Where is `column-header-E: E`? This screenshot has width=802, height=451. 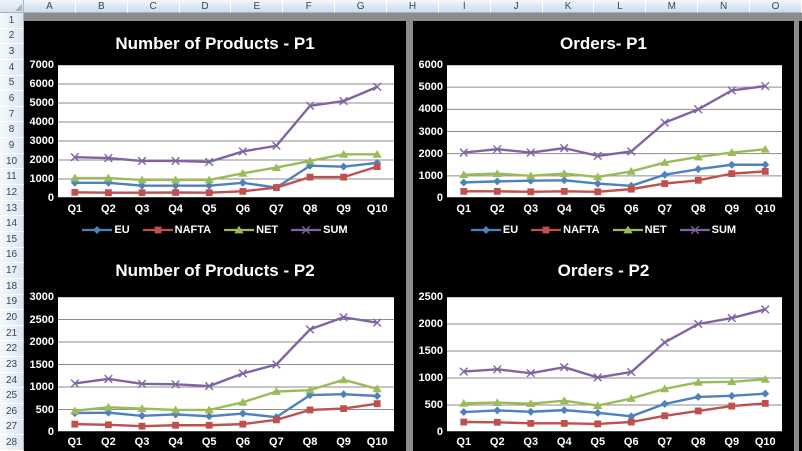
column-header-E: E is located at coordinates (257, 6).